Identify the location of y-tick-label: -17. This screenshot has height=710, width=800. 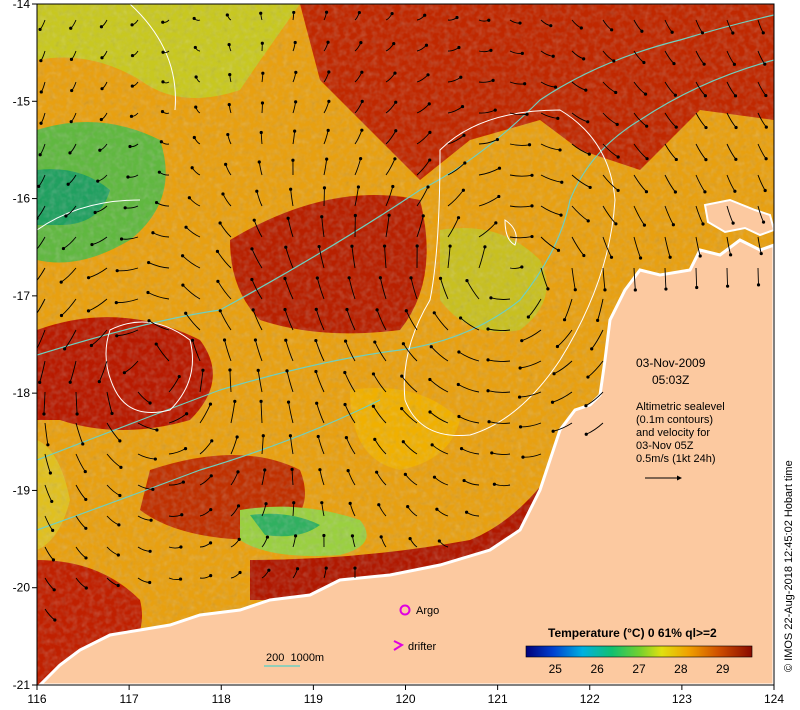
(22, 296).